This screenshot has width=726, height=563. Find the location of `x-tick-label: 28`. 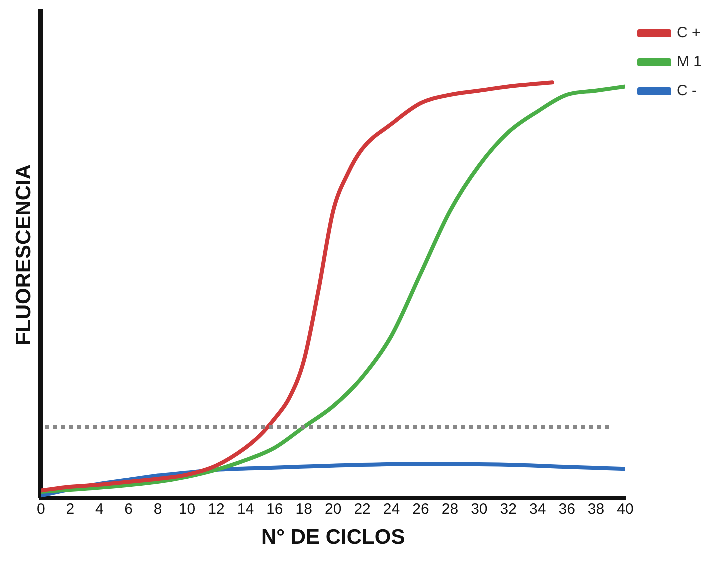

x-tick-label: 28 is located at coordinates (450, 509).